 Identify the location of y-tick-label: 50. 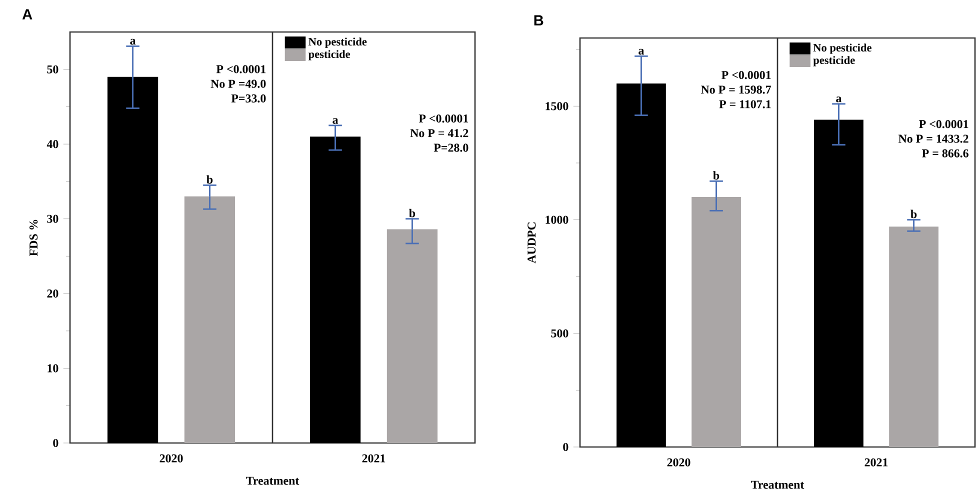
(52, 69).